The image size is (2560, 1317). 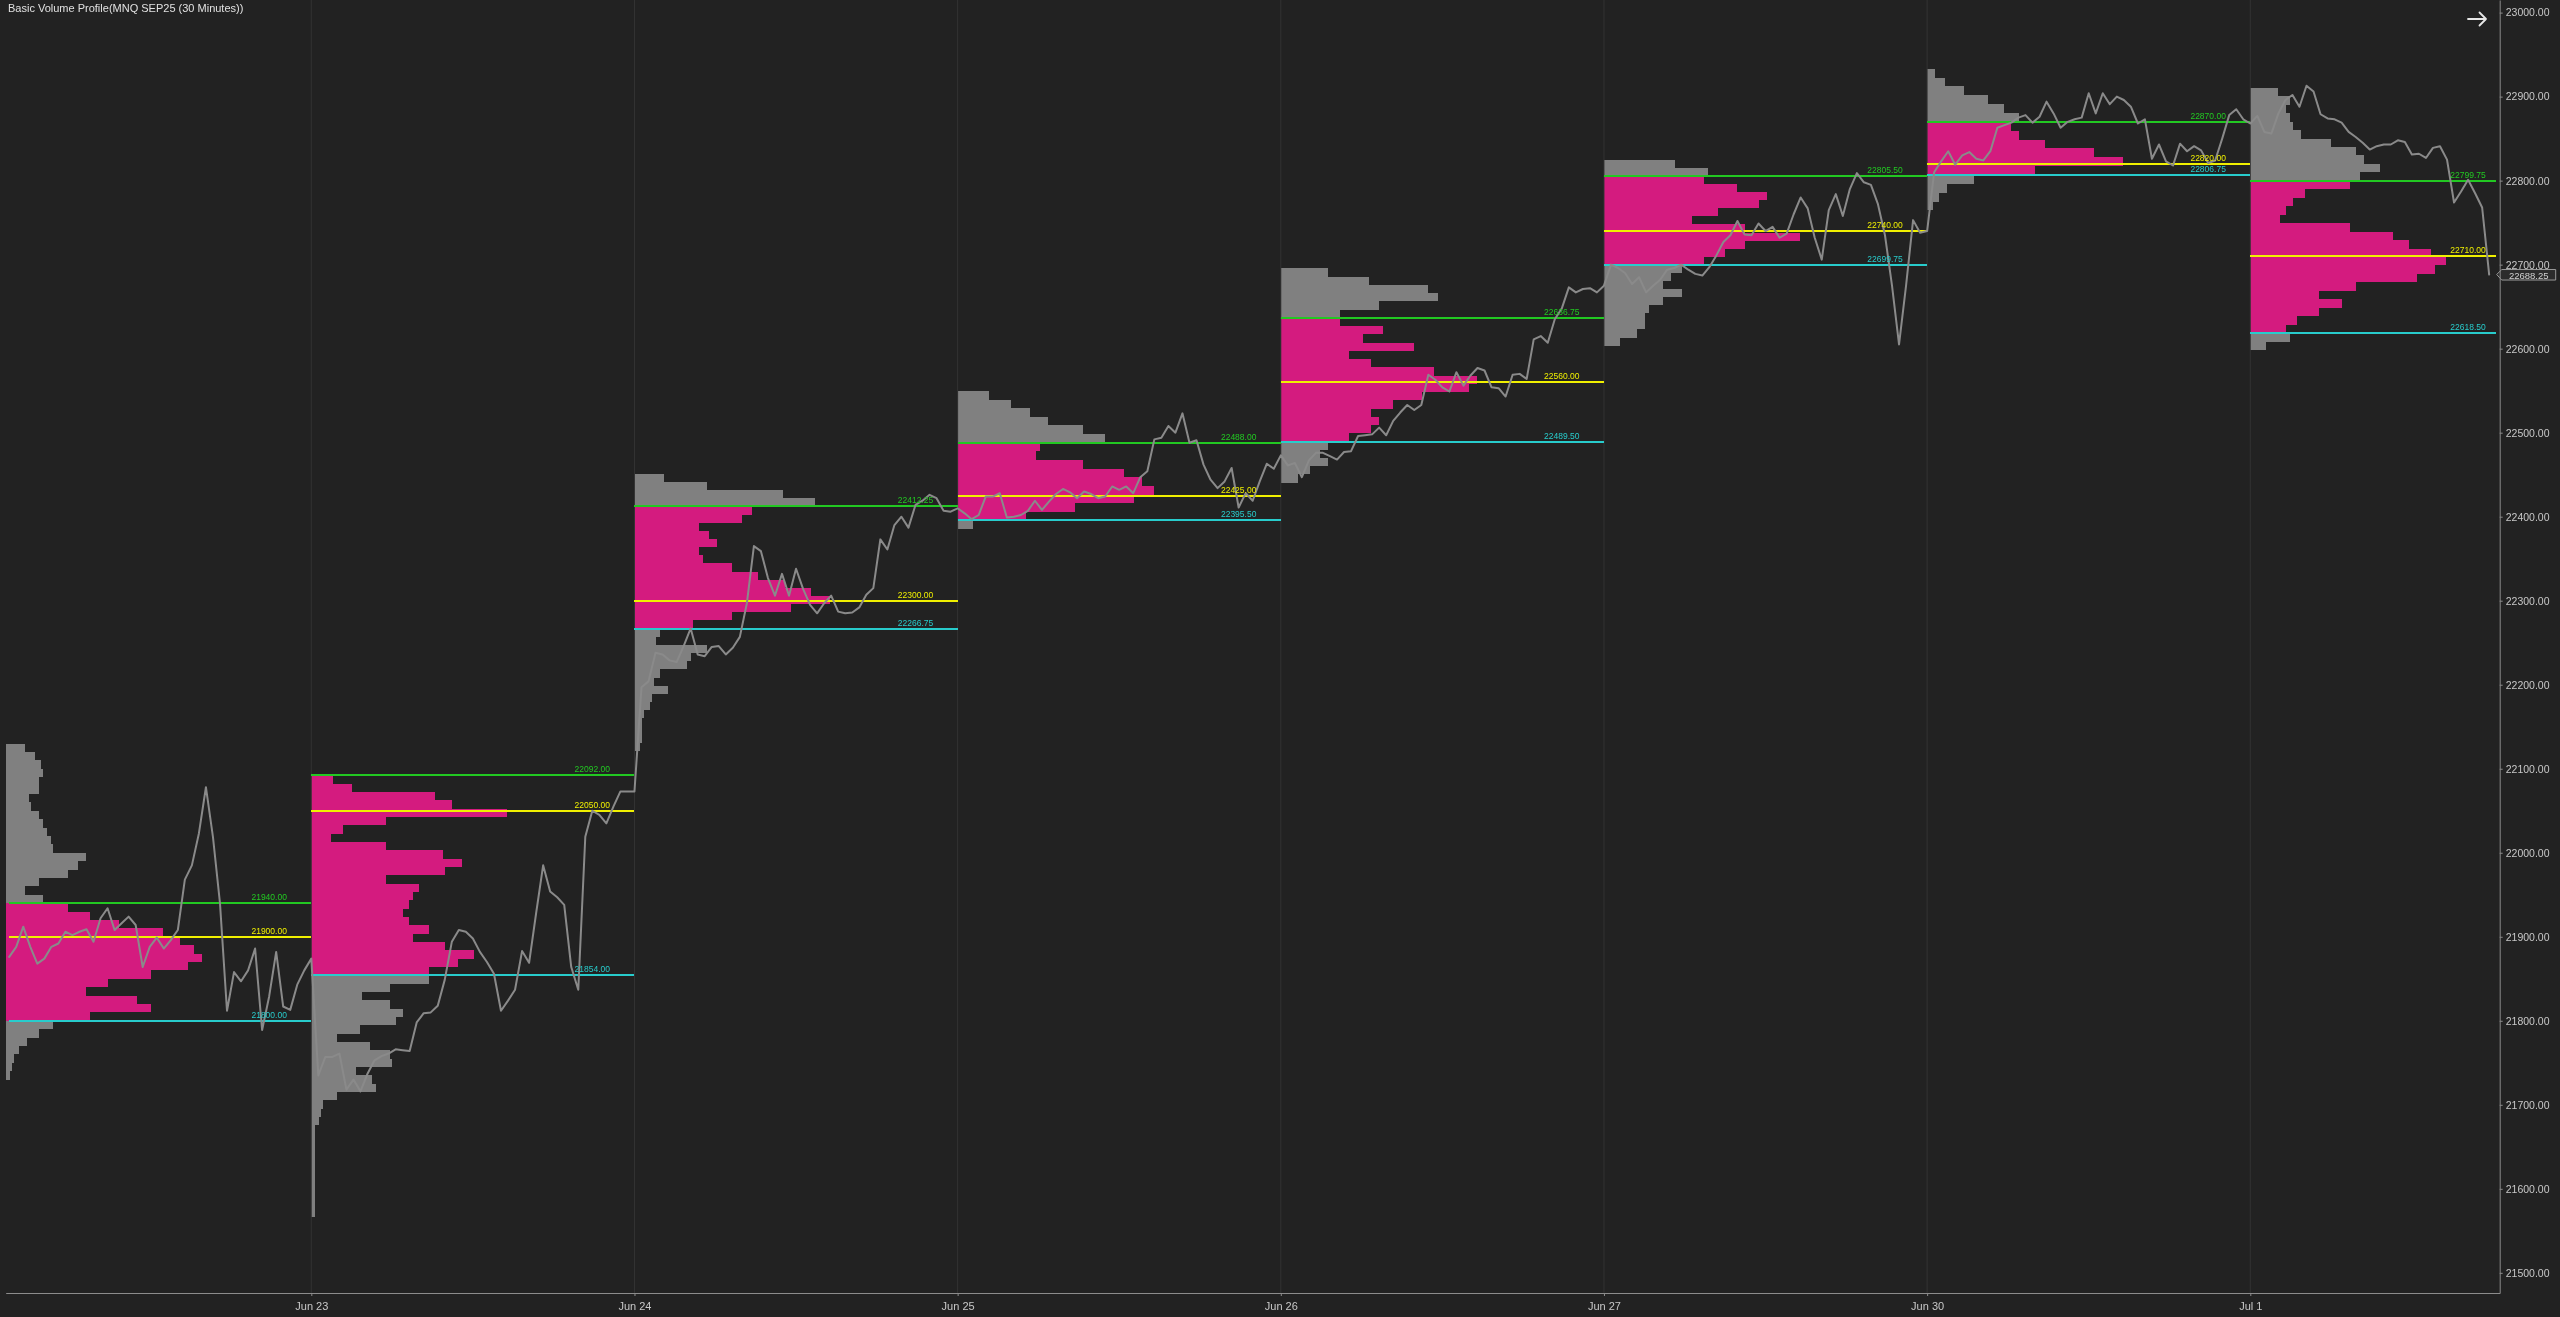 What do you see at coordinates (2527, 432) in the screenshot?
I see `y-tick-label: 22500.00` at bounding box center [2527, 432].